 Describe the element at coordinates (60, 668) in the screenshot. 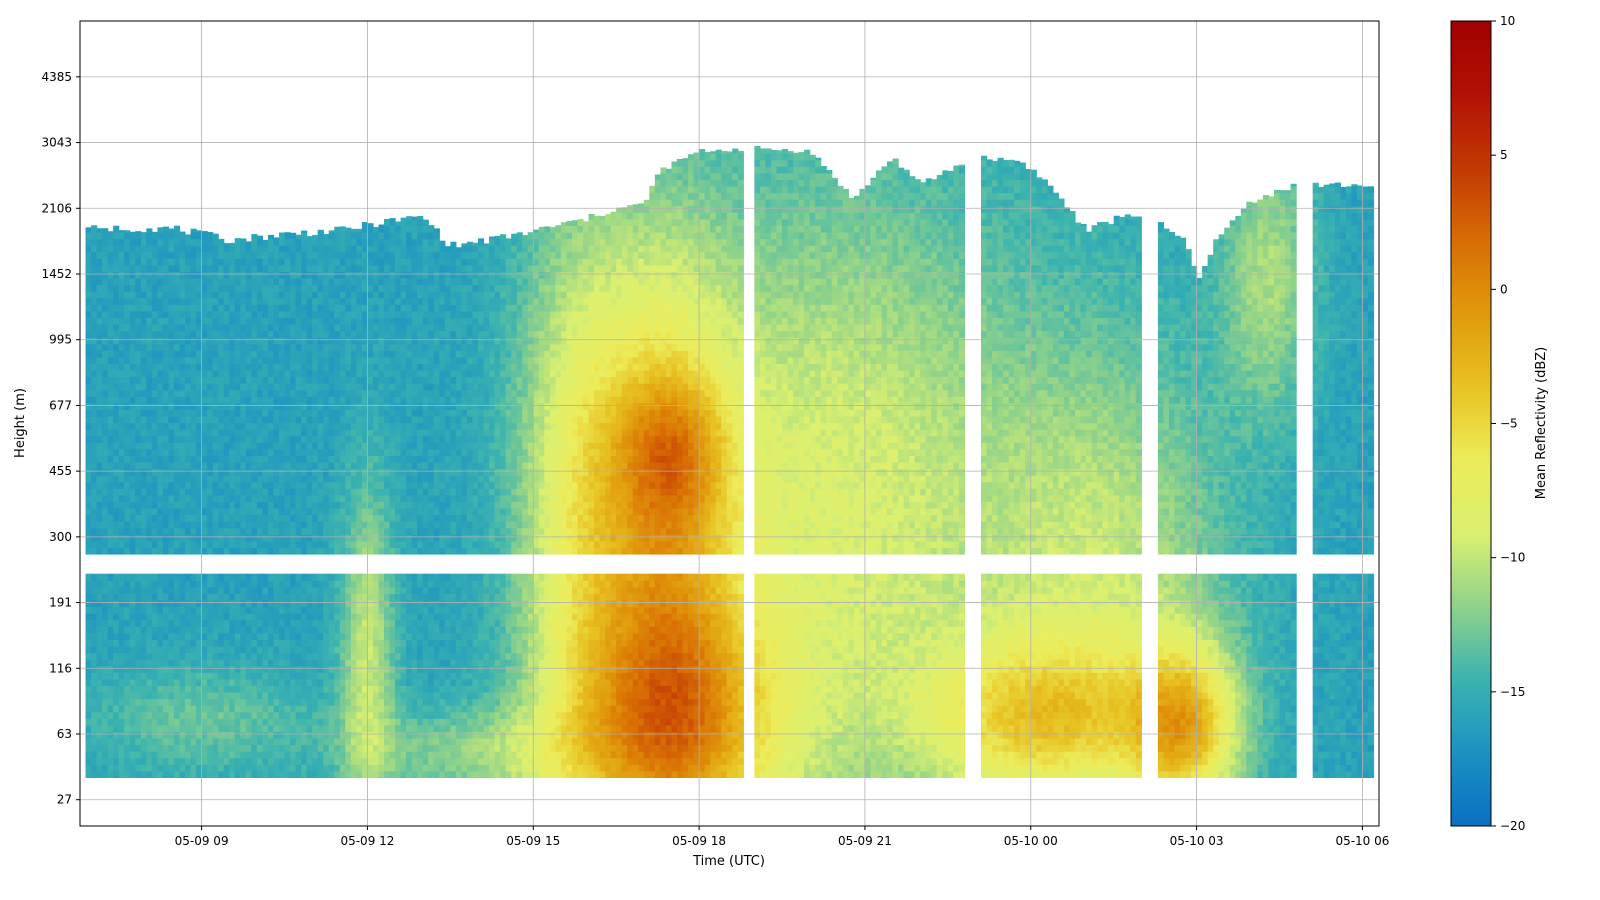

I see `y-tick-label: 116` at that location.